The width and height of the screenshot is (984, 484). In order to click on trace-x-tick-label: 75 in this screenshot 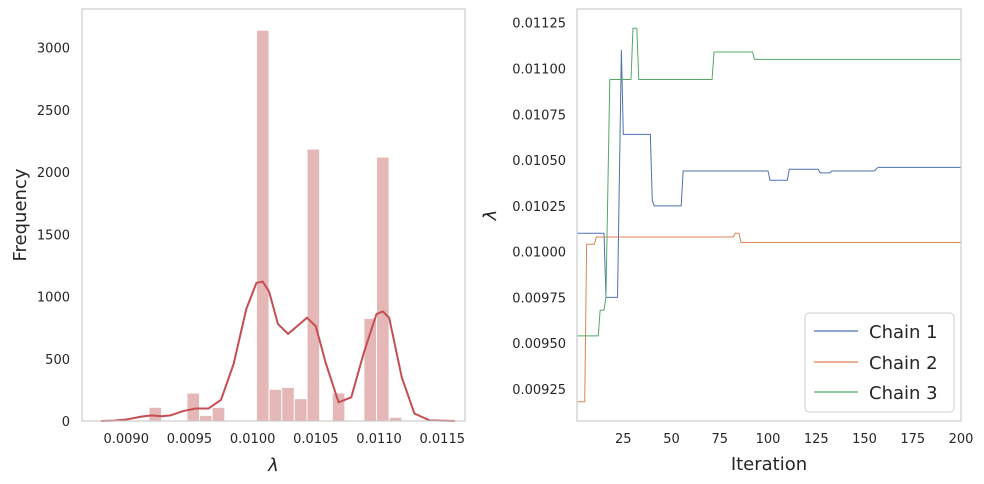, I will do `click(720, 439)`.